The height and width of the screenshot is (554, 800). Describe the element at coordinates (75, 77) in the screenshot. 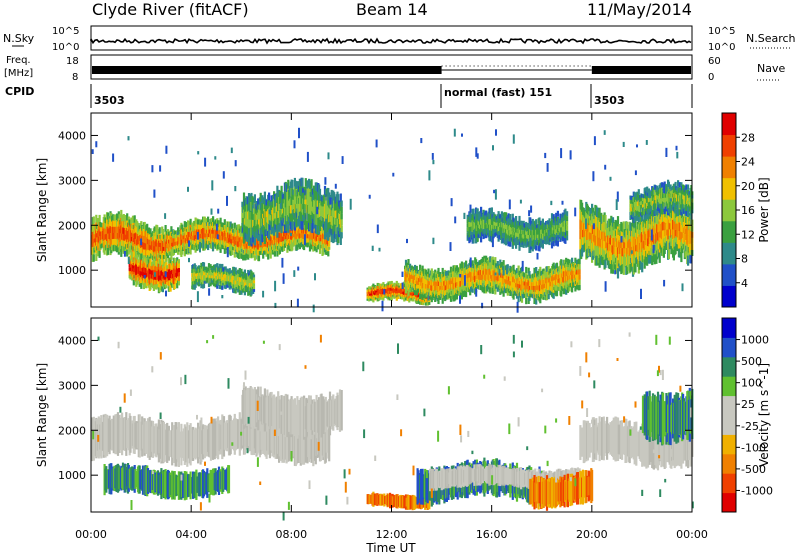

I see `freq-tick-low: 8` at that location.